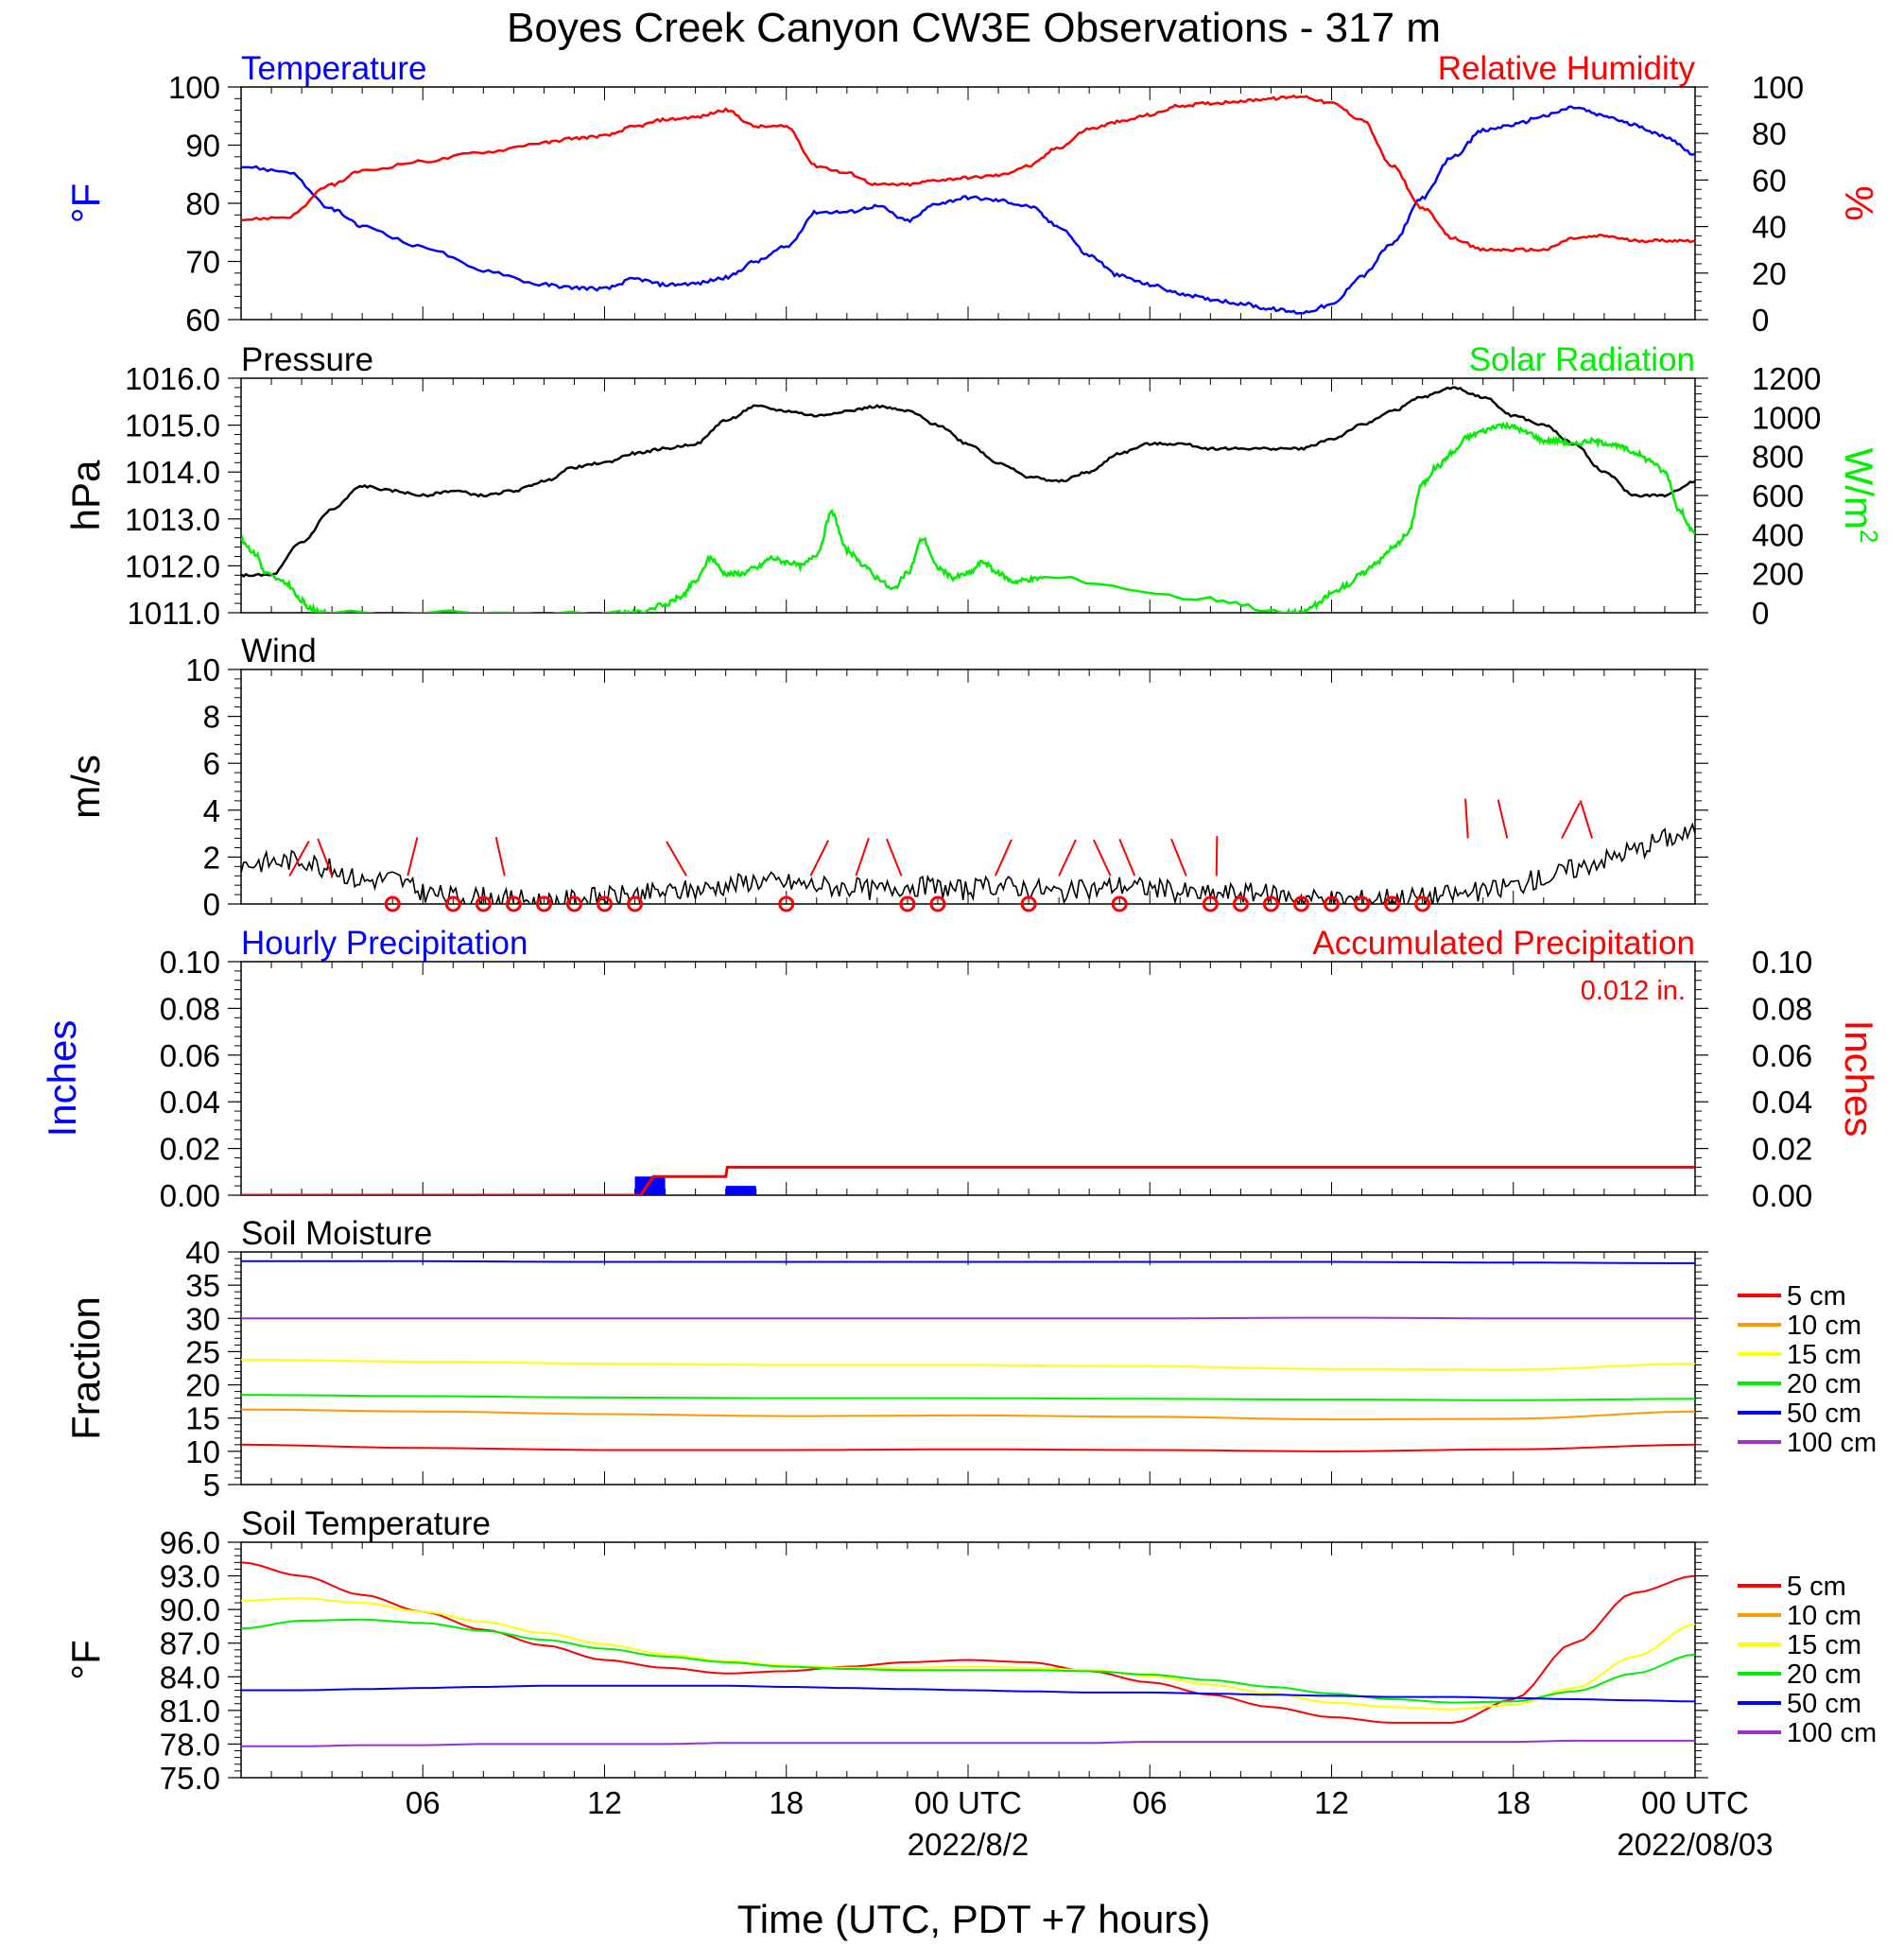 The height and width of the screenshot is (1946, 1904). What do you see at coordinates (1770, 228) in the screenshot?
I see `y-tick-label-right: 40` at bounding box center [1770, 228].